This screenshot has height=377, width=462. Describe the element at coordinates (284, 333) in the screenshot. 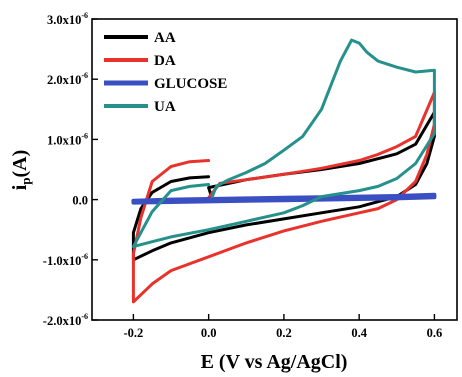

I see `x-tick-label: 0.2` at that location.